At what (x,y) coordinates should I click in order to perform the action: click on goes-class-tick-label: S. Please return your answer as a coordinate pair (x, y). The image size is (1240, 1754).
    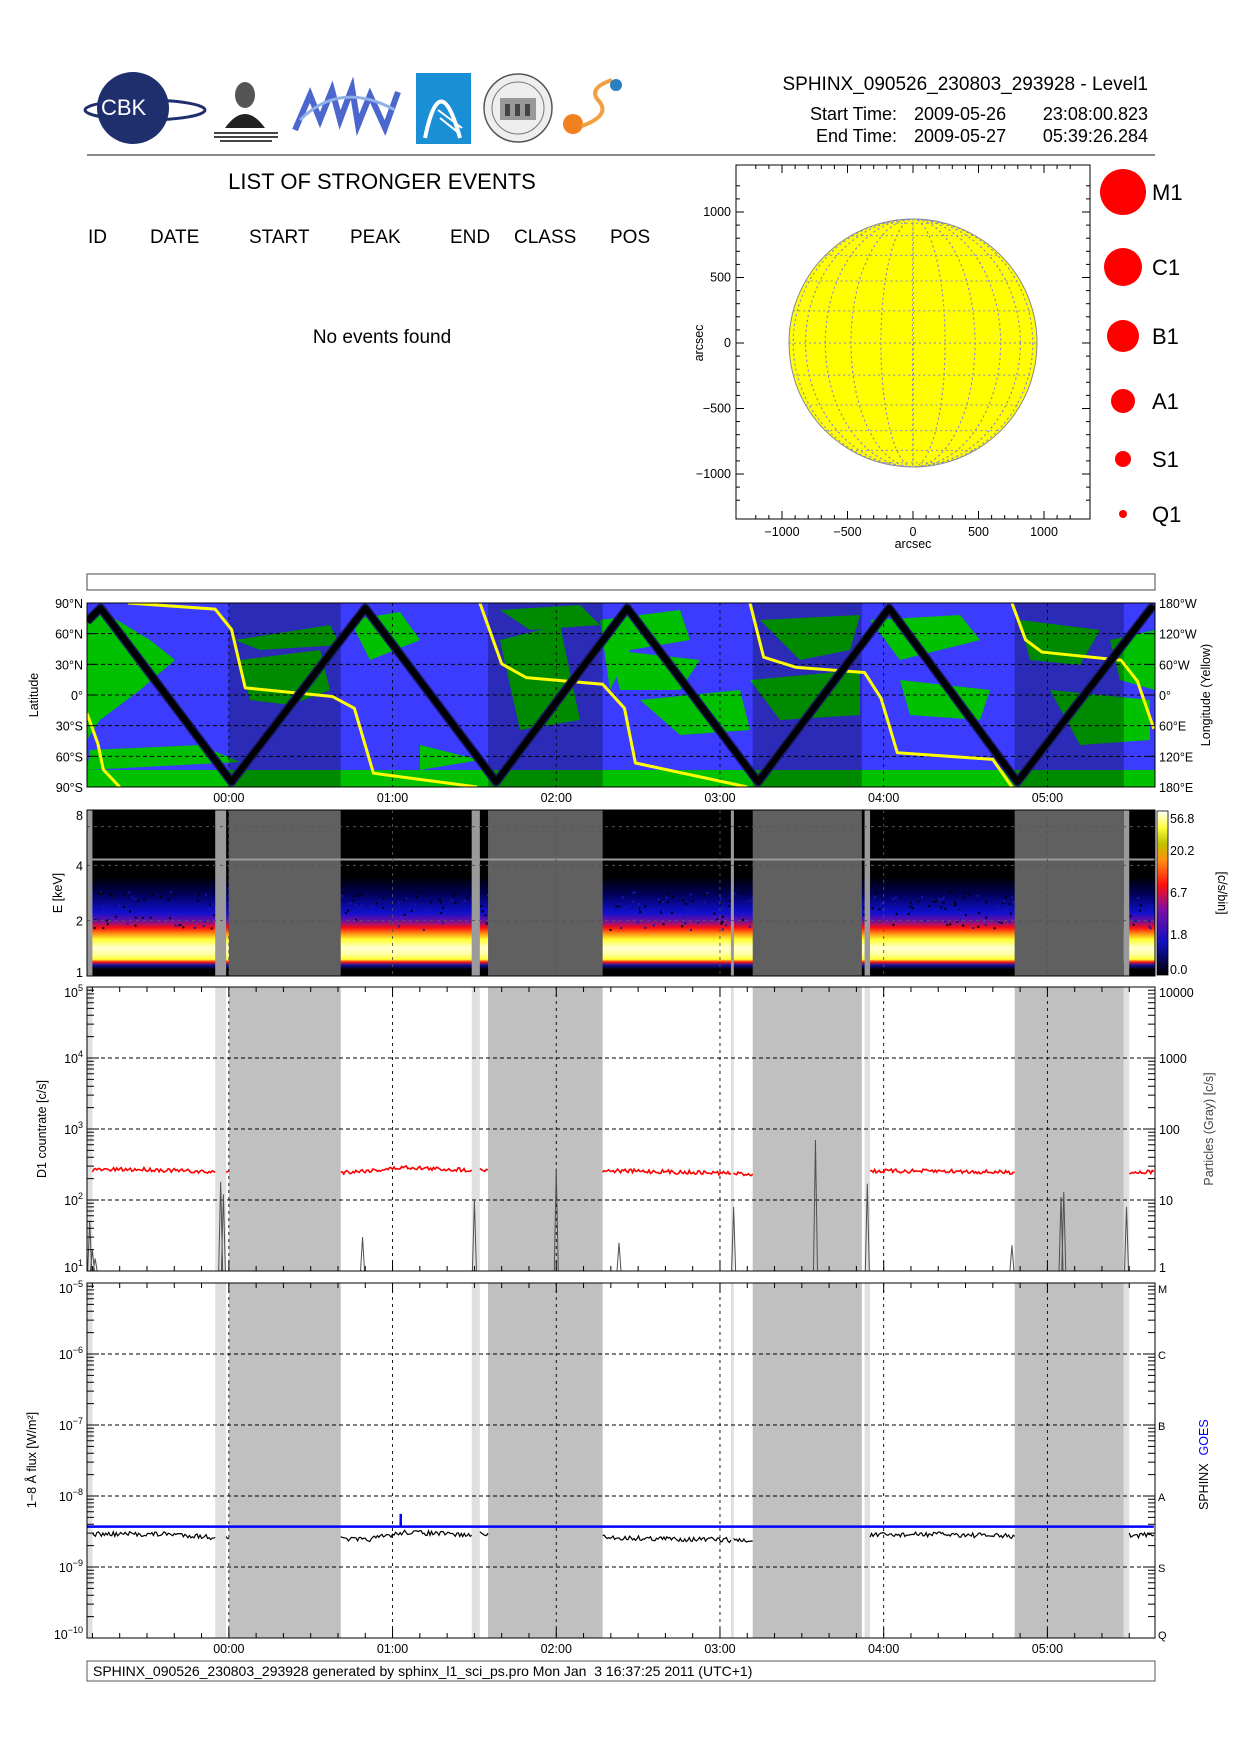
    Looking at the image, I should click on (1161, 1569).